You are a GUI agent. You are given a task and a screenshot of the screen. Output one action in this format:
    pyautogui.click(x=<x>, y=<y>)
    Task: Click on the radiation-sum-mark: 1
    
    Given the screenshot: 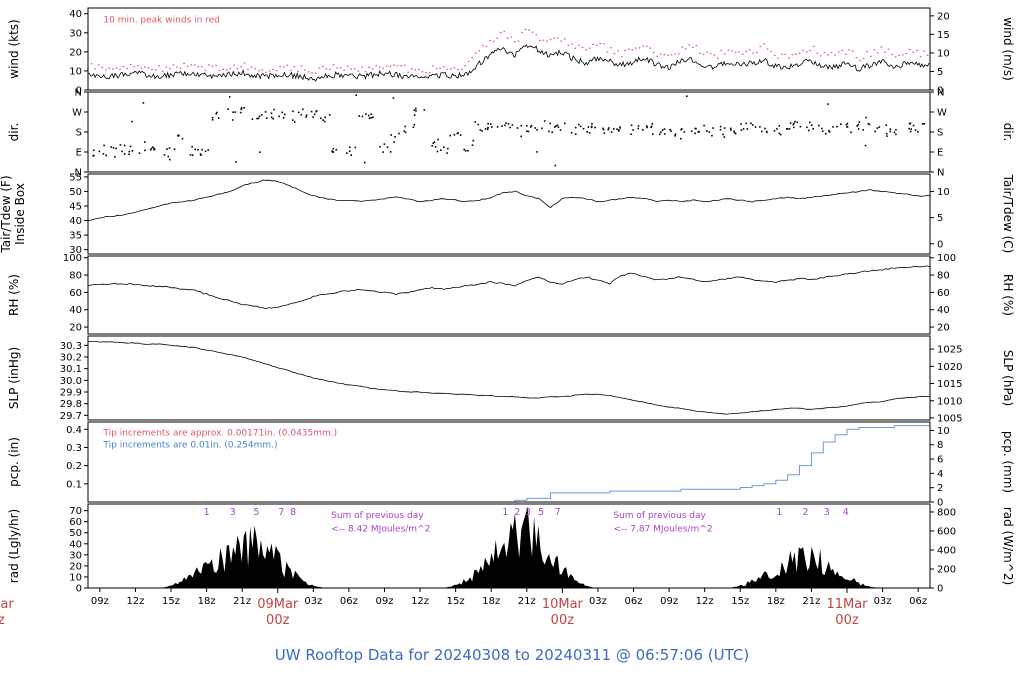 What is the action you would take?
    pyautogui.click(x=779, y=512)
    